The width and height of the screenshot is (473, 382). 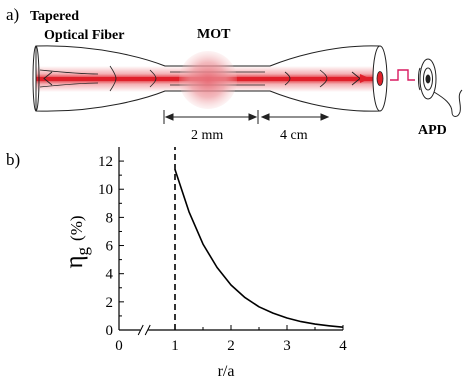 What do you see at coordinates (12, 14) in the screenshot?
I see `panel-a-label: a)` at bounding box center [12, 14].